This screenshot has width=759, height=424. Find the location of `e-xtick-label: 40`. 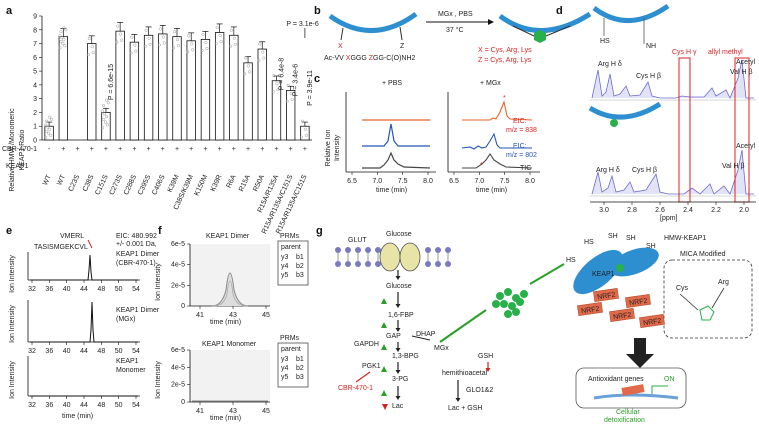

e-xtick-label: 40 is located at coordinates (67, 289).